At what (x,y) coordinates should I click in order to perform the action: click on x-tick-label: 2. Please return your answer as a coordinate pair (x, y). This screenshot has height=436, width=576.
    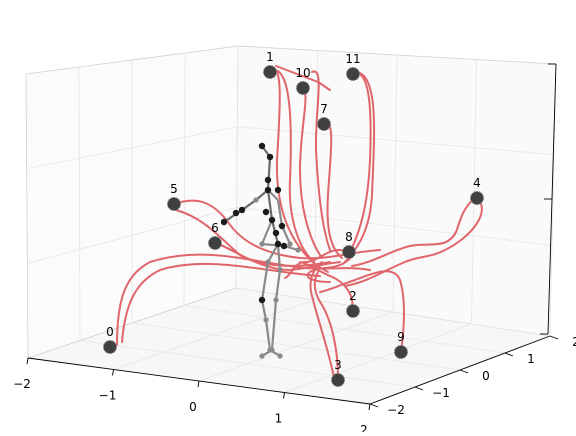
    Looking at the image, I should click on (364, 427).